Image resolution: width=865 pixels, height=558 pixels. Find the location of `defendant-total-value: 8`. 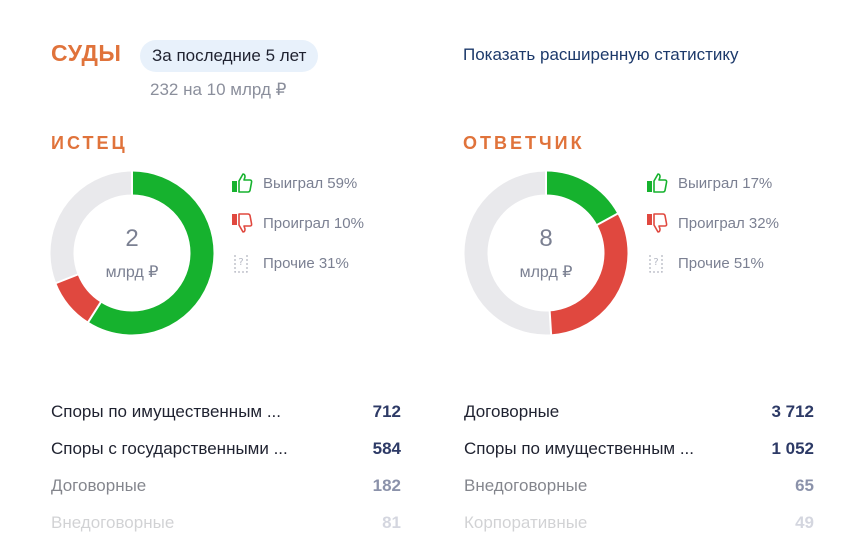

defendant-total-value: 8 is located at coordinates (546, 238).